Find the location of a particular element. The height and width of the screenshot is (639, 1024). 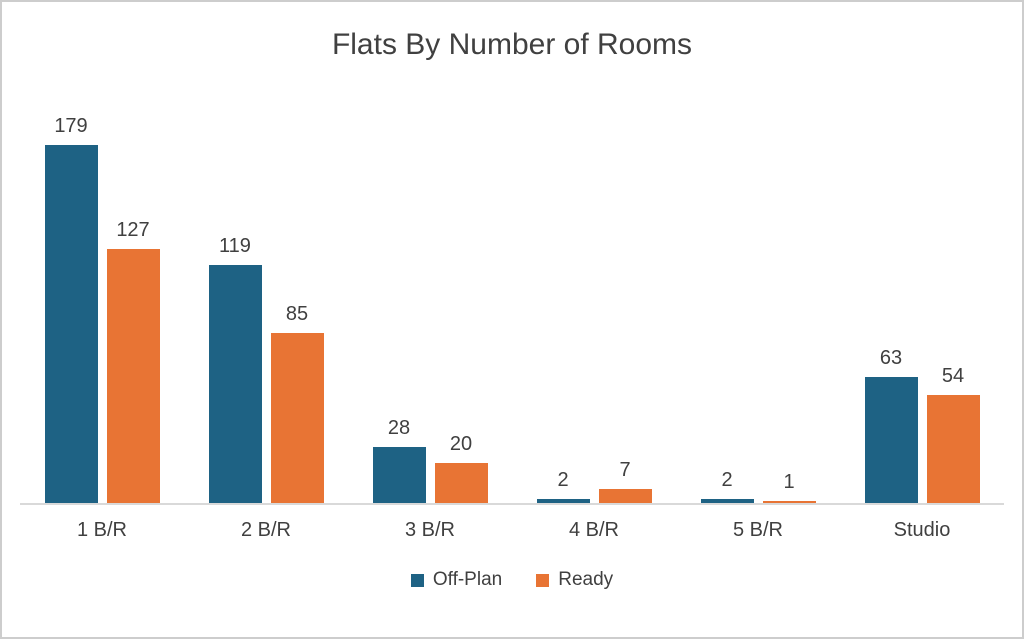

bar-column: 179 is located at coordinates (71, 309).